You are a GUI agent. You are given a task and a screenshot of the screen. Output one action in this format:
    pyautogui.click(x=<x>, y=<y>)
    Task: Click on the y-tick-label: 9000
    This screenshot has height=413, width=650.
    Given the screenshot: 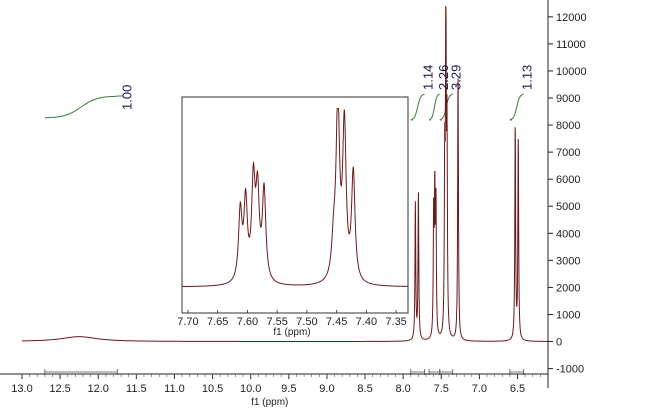 What is the action you would take?
    pyautogui.click(x=568, y=99)
    